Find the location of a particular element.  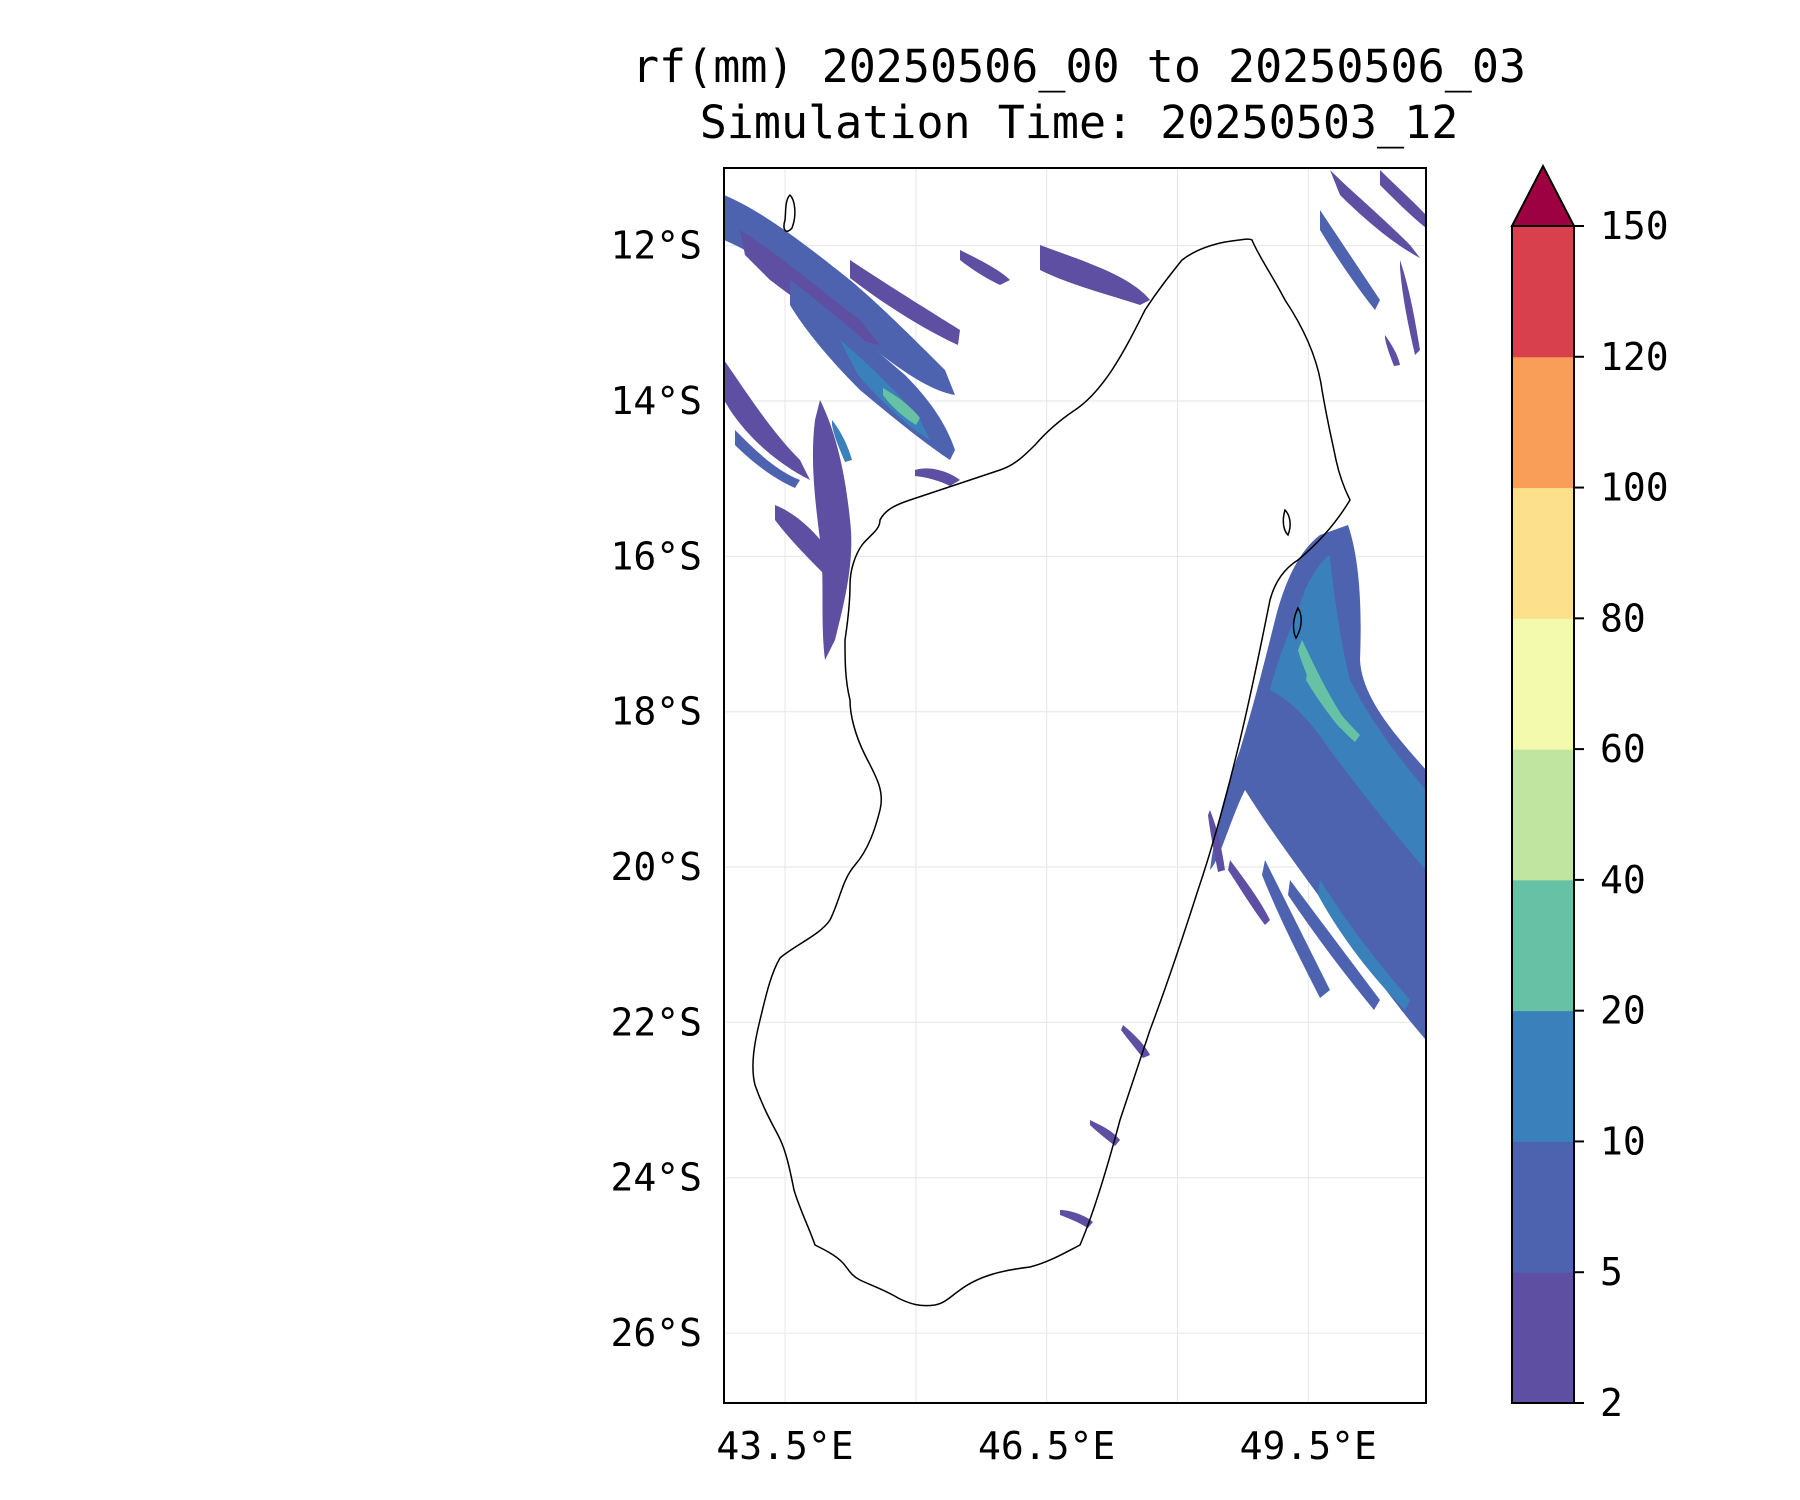

colorbar-tick-label: 20 is located at coordinates (1623, 1011).